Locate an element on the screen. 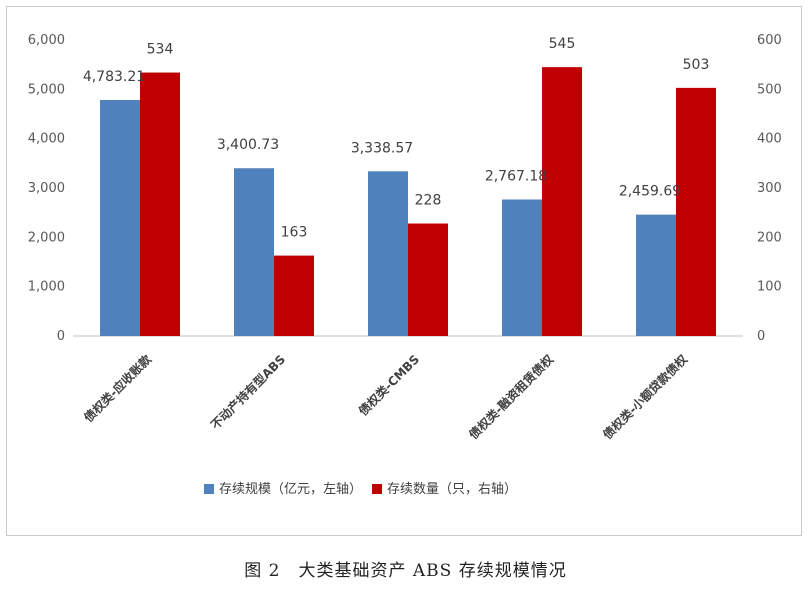 This screenshot has height=595, width=811. data-label-scale: 3,338.57 is located at coordinates (382, 148).